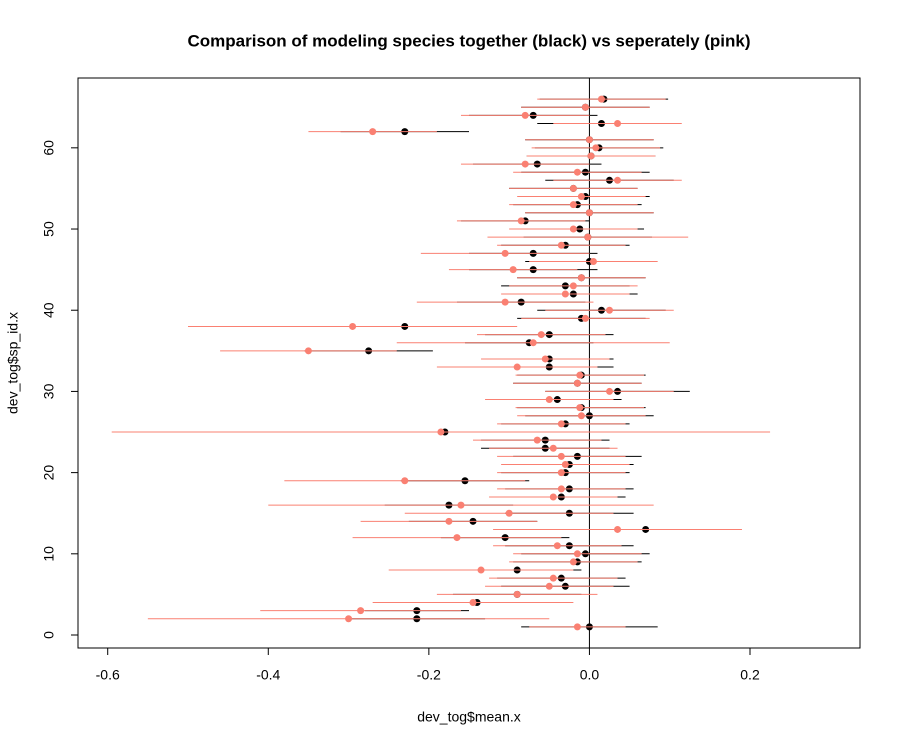  Describe the element at coordinates (49, 310) in the screenshot. I see `y-tick-label: 40` at that location.